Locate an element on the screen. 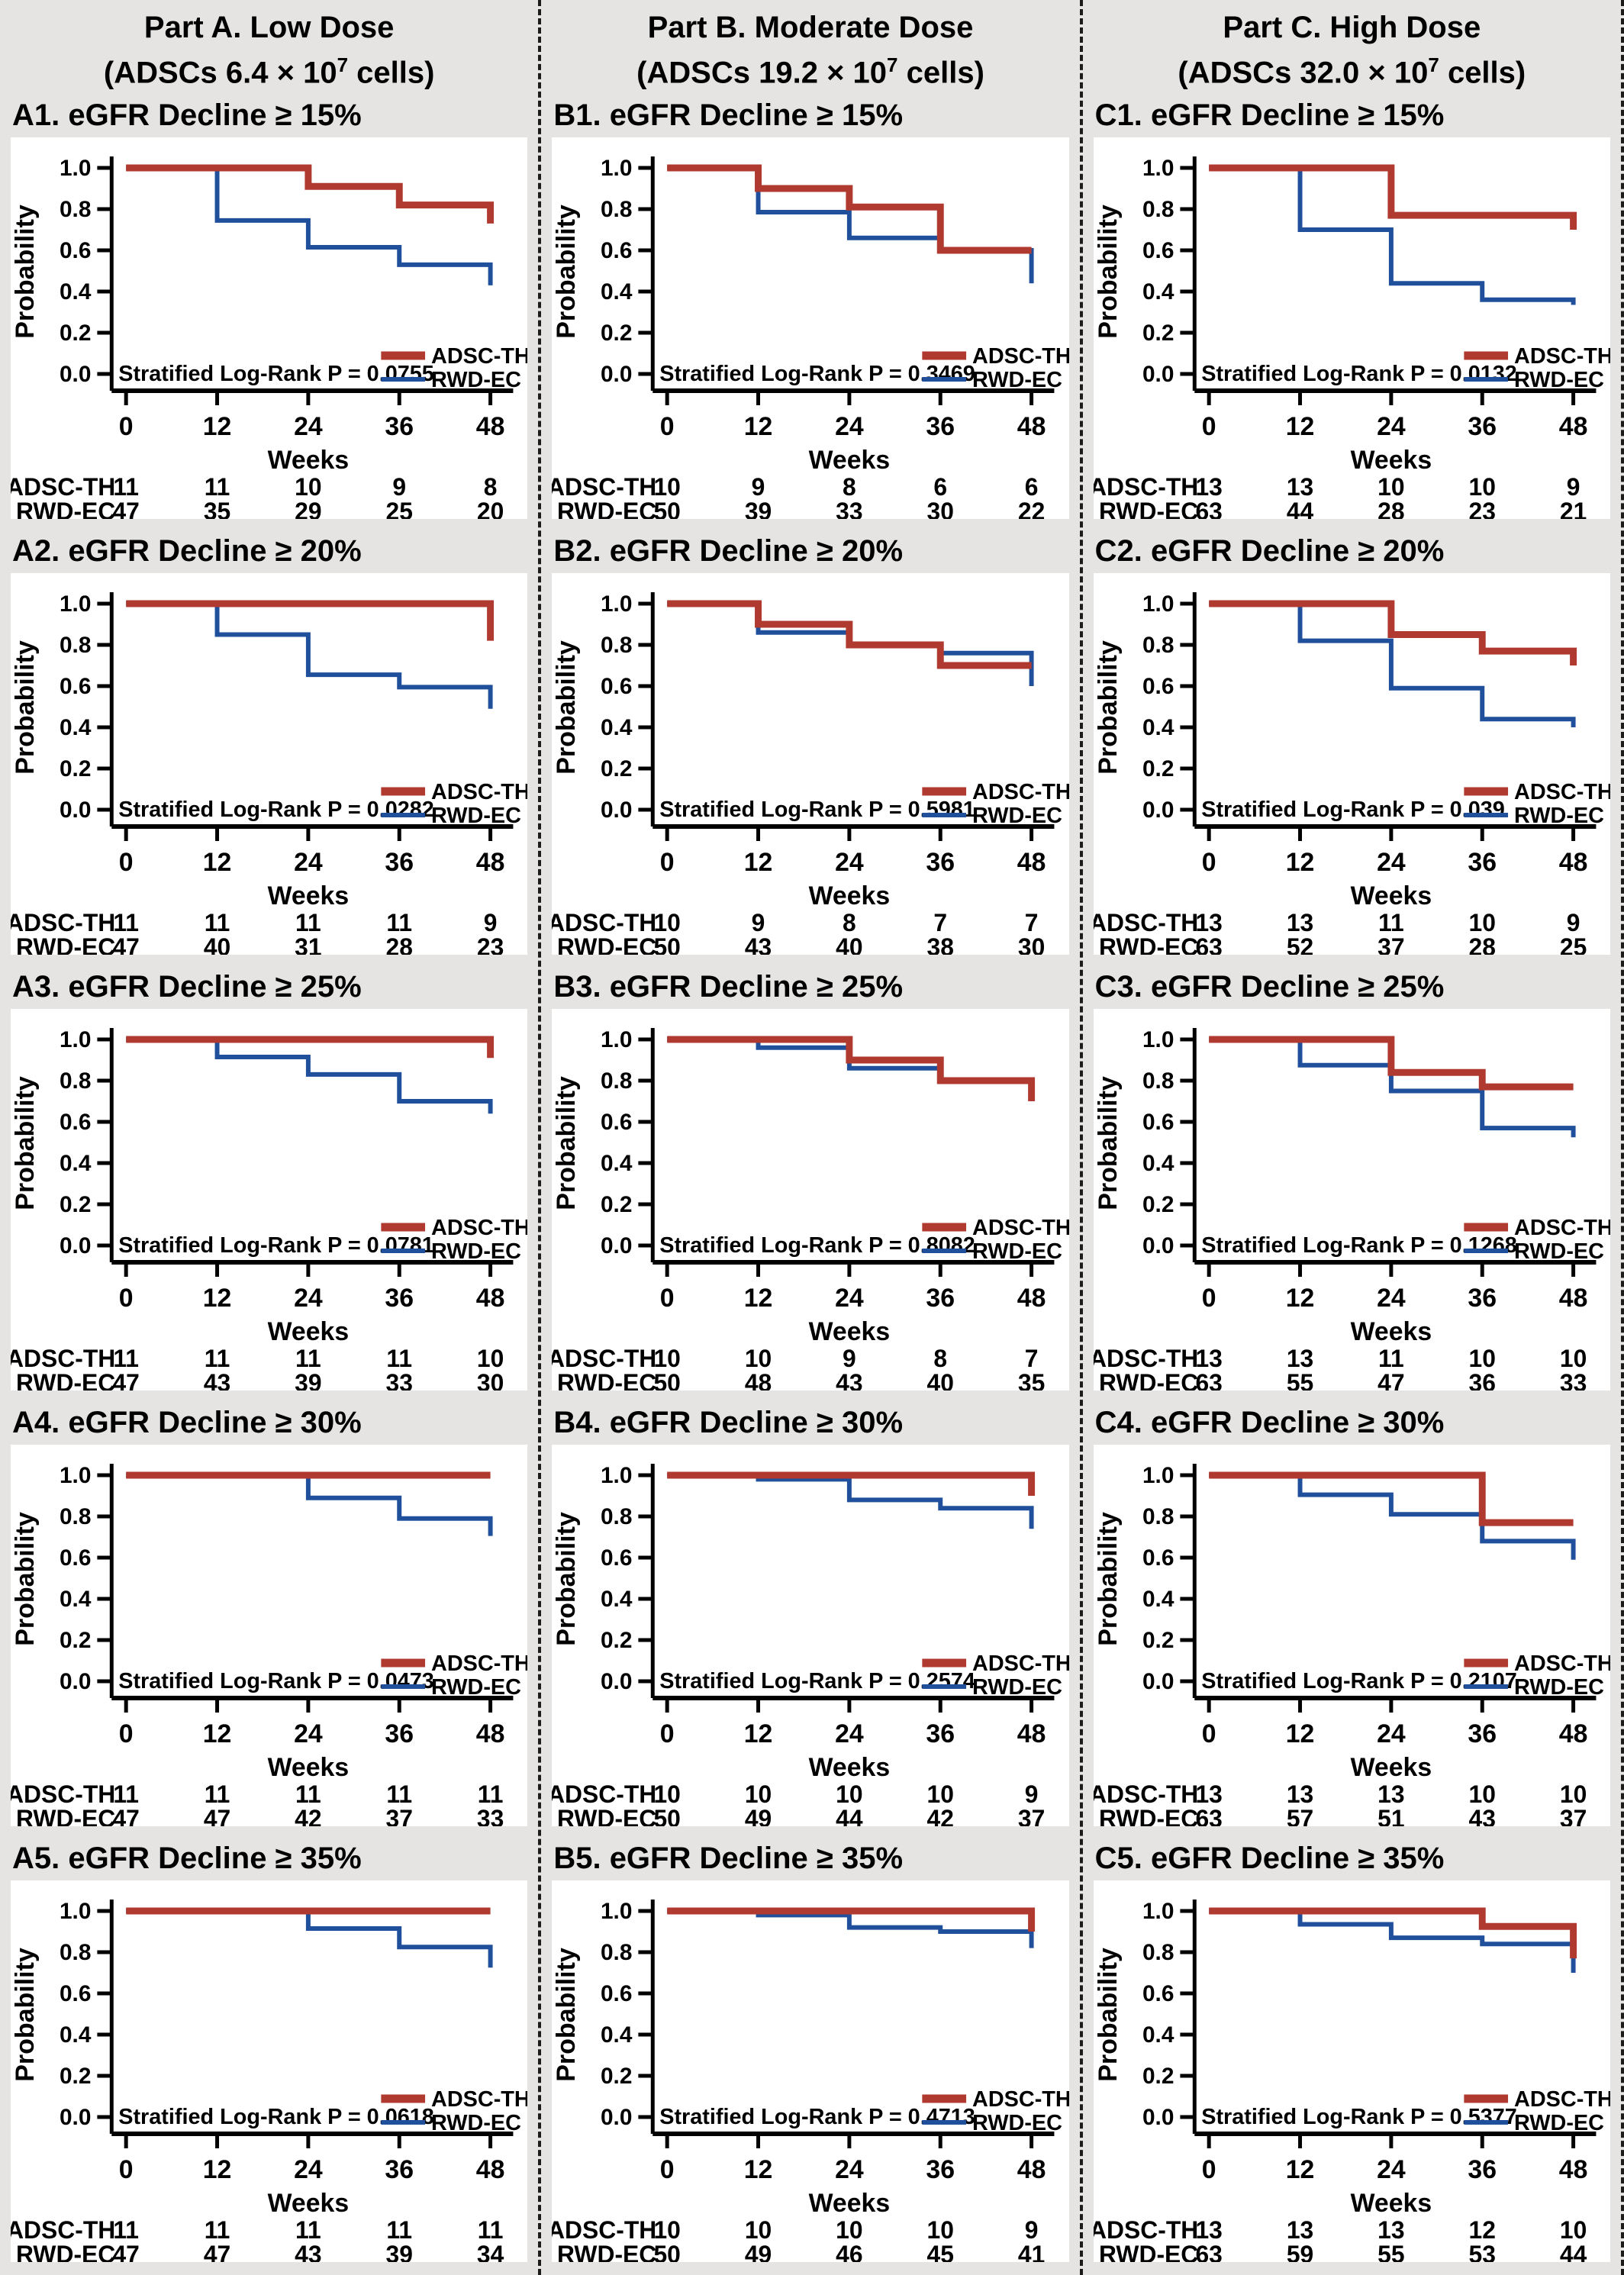 The height and width of the screenshot is (2275, 1624). risk-count: 7 is located at coordinates (941, 922).